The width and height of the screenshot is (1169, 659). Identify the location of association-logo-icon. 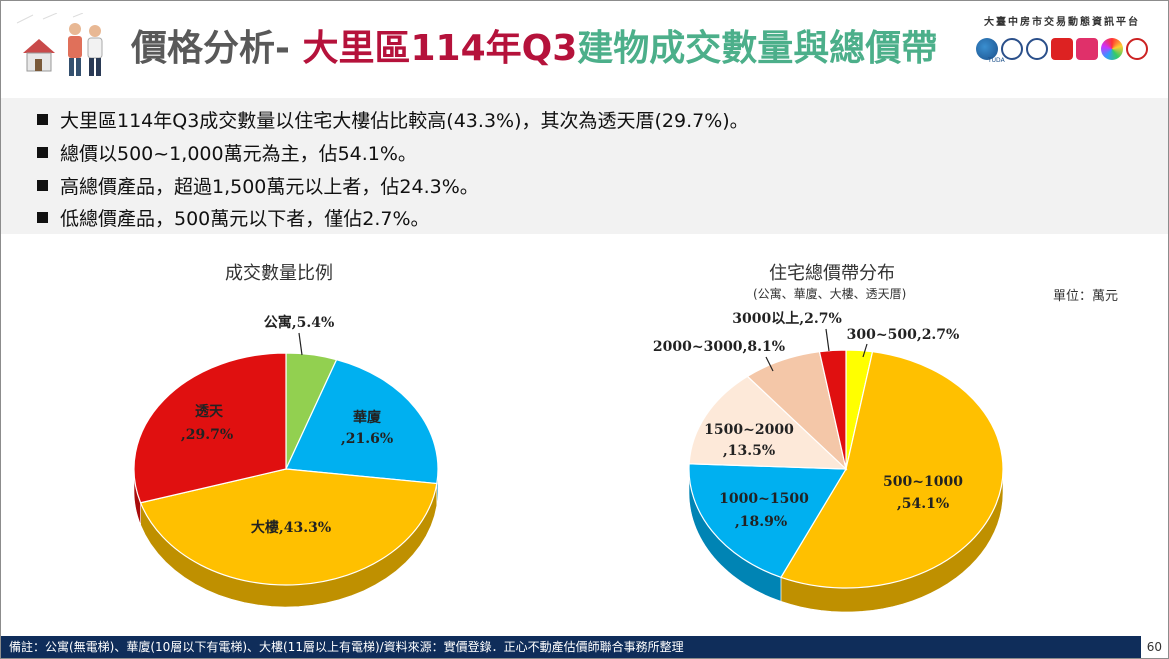
(1137, 49).